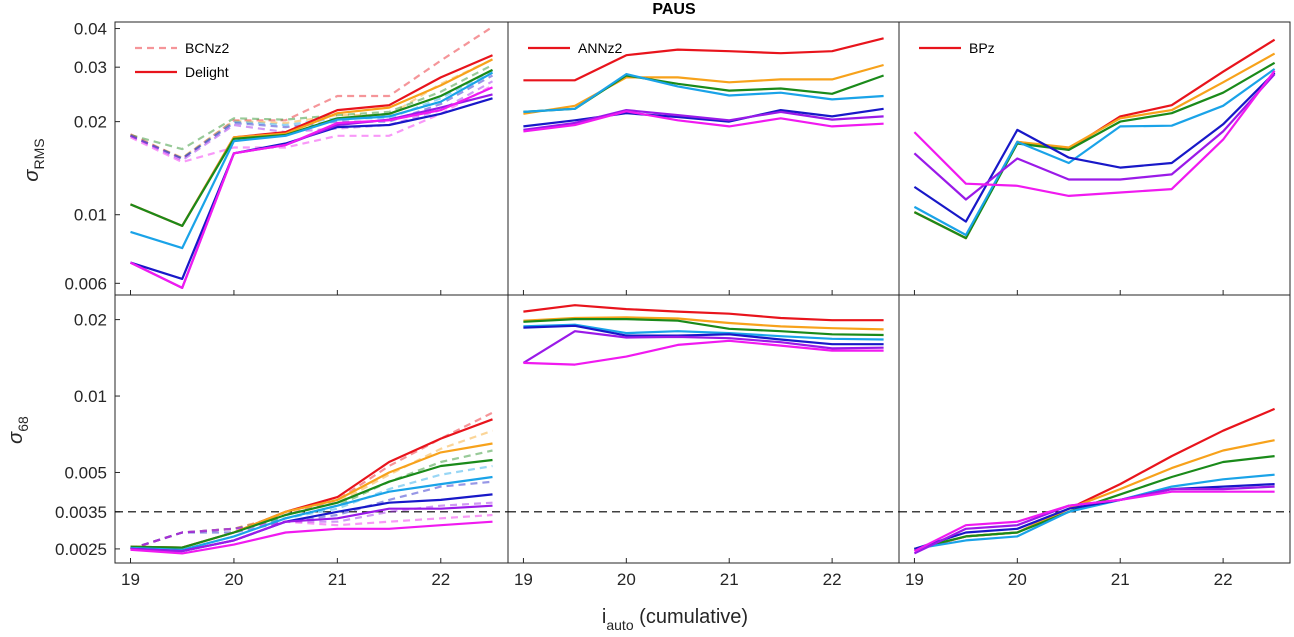  I want to click on y-tick-label: 0.0035, so click(81, 512).